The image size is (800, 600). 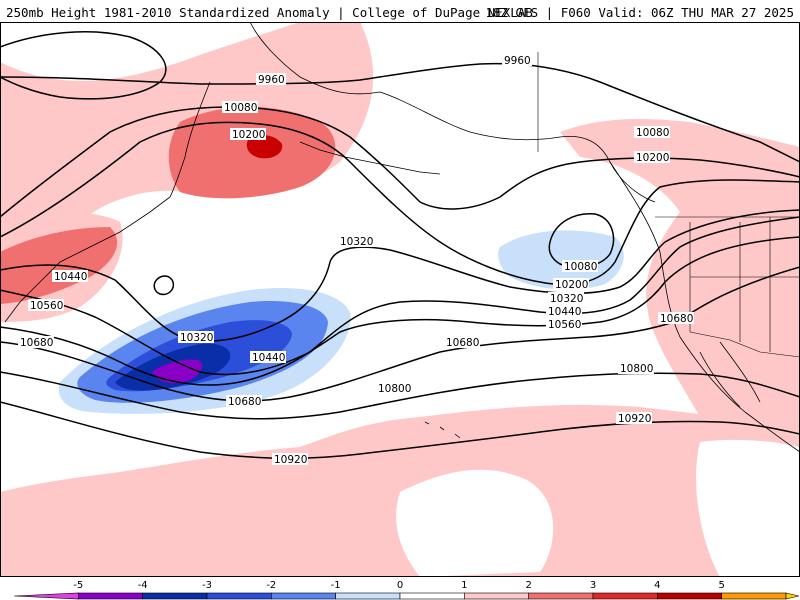 What do you see at coordinates (744, 284) in the screenshot?
I see `border-states` at bounding box center [744, 284].